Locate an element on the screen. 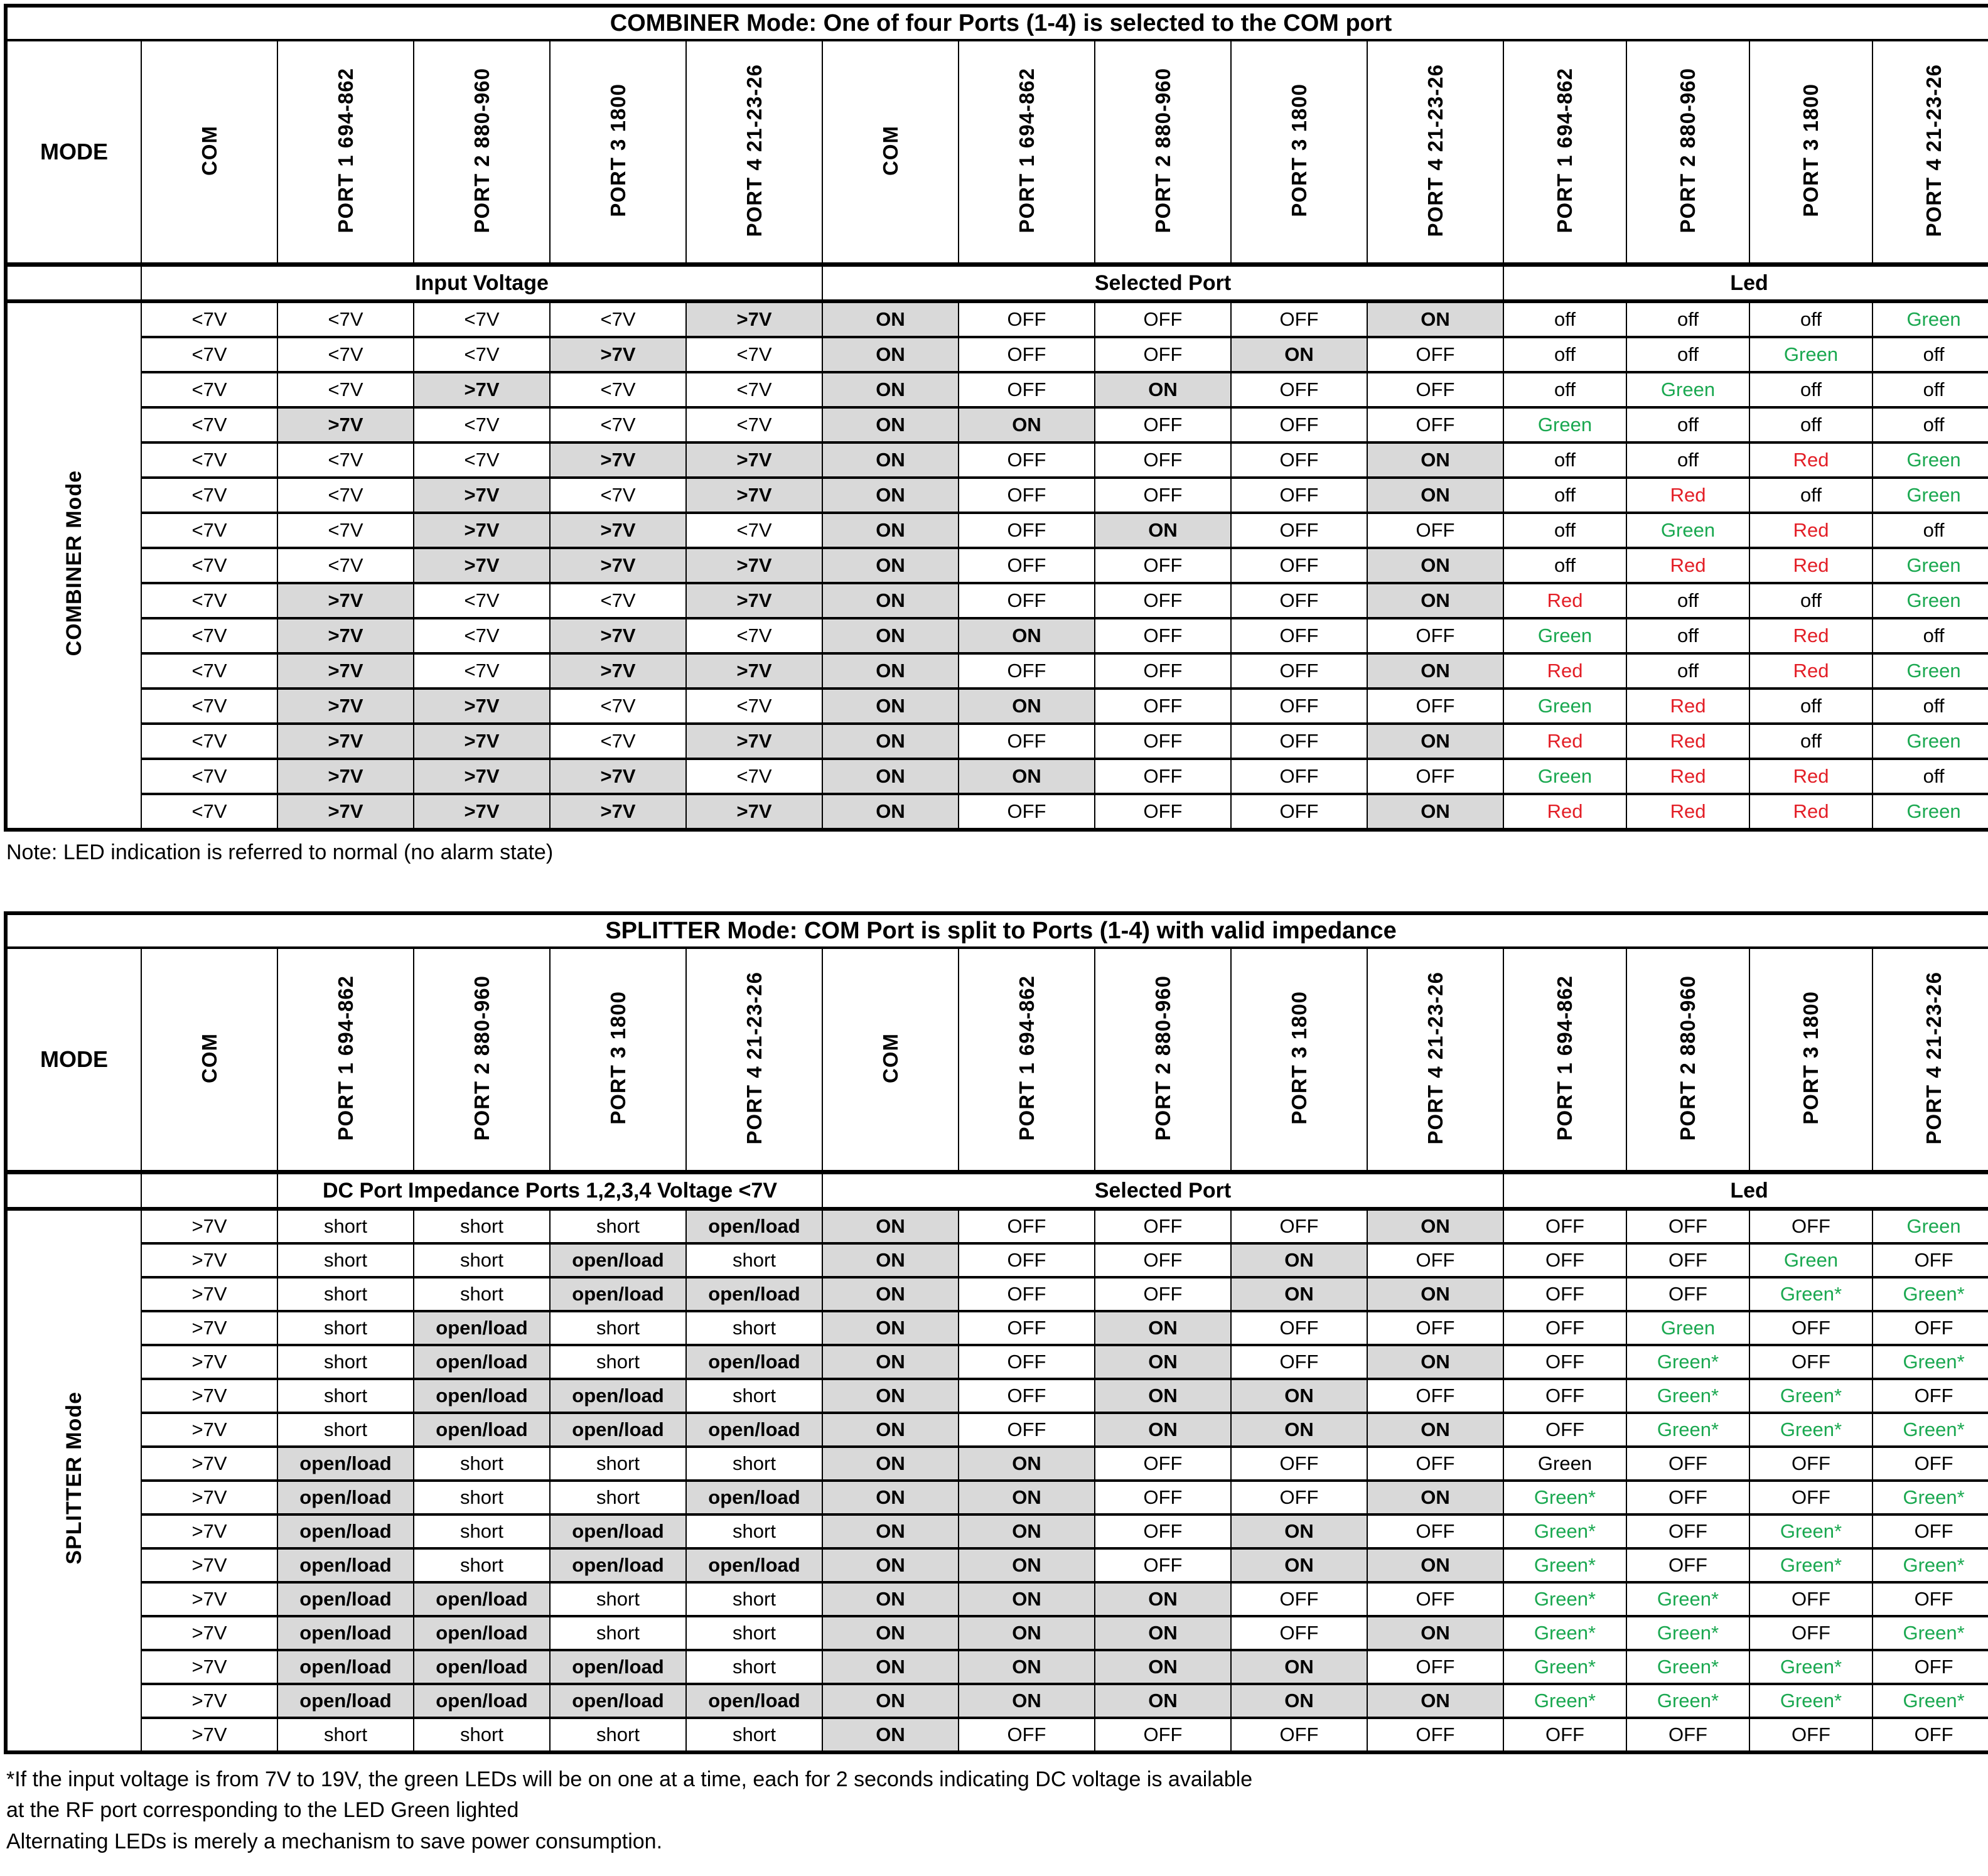  vertical-header-text: PORT 2 880-960 is located at coordinates (1162, 1058).